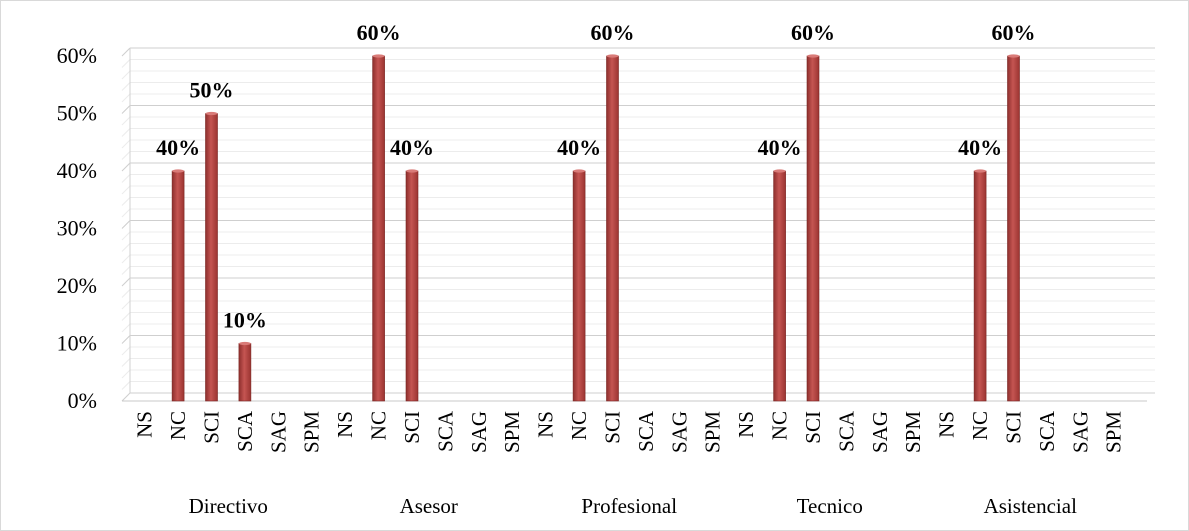 Image resolution: width=1189 pixels, height=531 pixels. Describe the element at coordinates (629, 506) in the screenshot. I see `group-label: Profesional` at that location.